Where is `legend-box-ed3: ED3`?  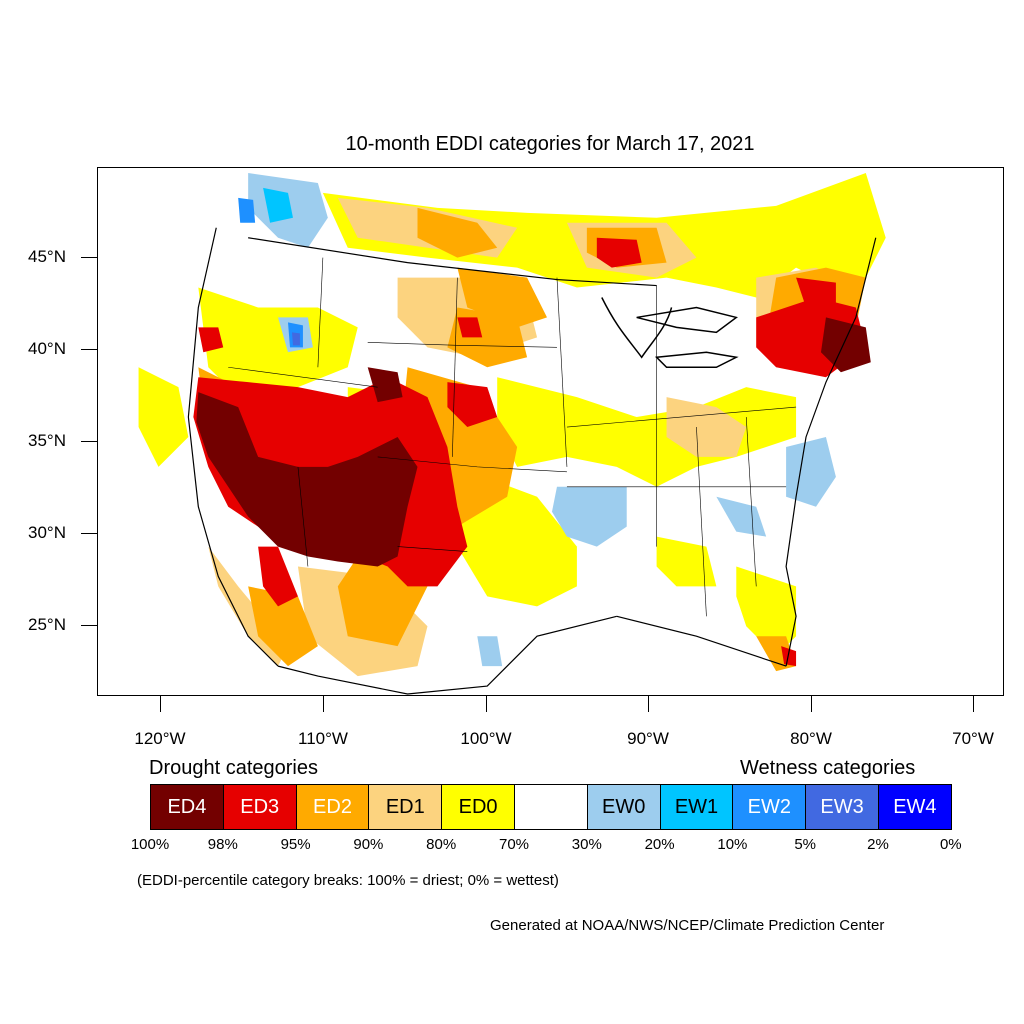
legend-box-ed3: ED3 is located at coordinates (259, 807).